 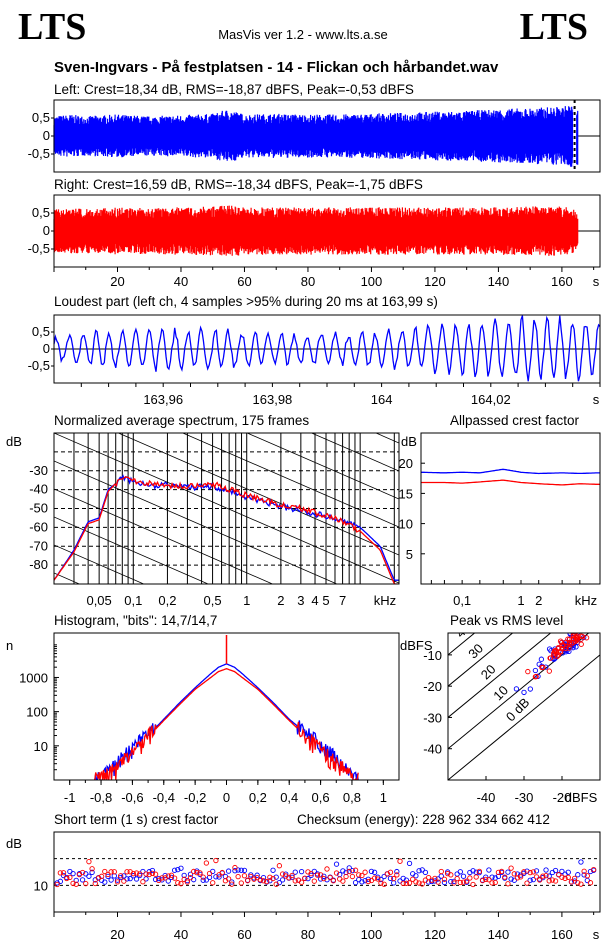 I want to click on short-term-title: Short term (1 s) crest factor, so click(x=136, y=819).